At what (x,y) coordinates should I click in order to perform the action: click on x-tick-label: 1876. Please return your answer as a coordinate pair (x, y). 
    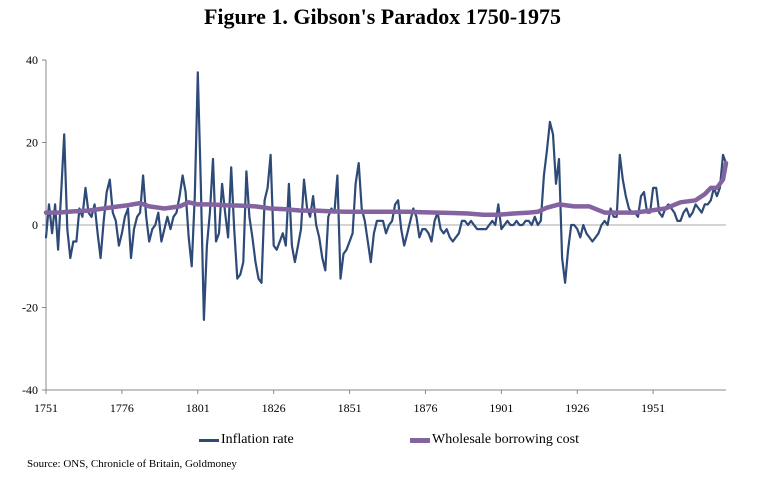
    Looking at the image, I should click on (425, 408).